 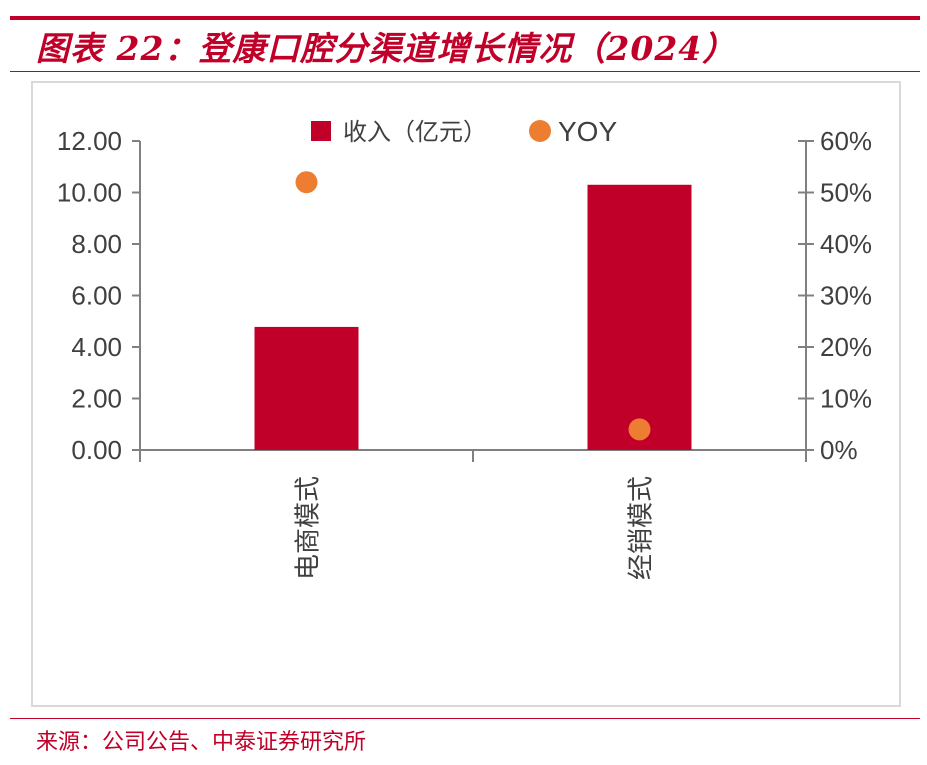 I want to click on title-rule, so click(x=465, y=71).